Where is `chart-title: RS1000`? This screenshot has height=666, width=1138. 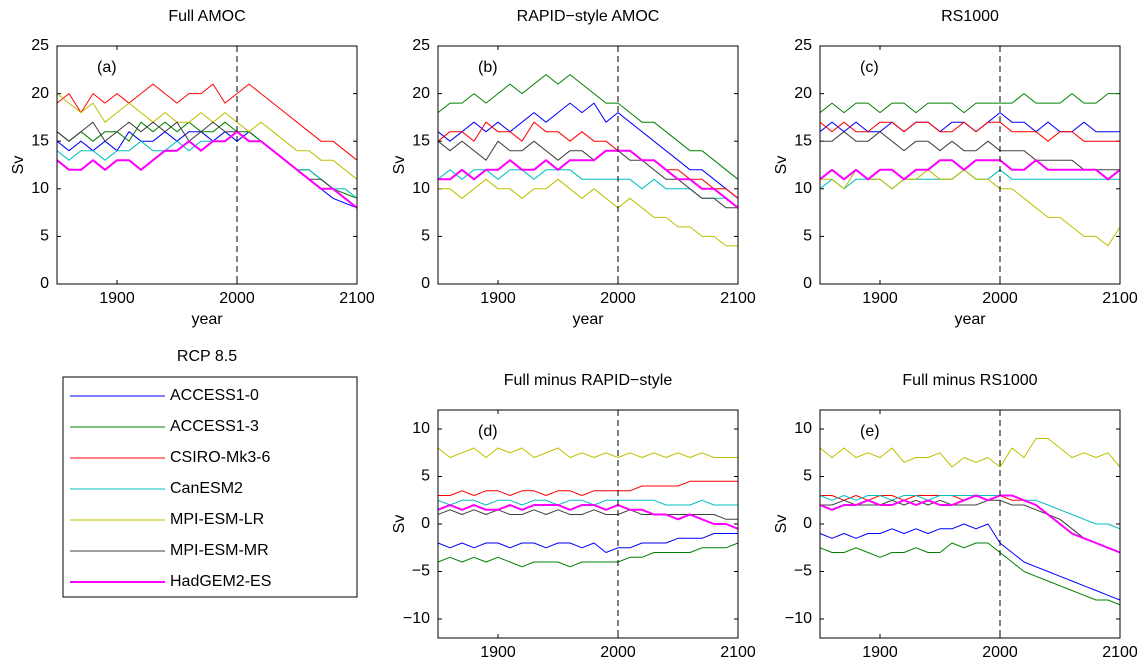 chart-title: RS1000 is located at coordinates (970, 16).